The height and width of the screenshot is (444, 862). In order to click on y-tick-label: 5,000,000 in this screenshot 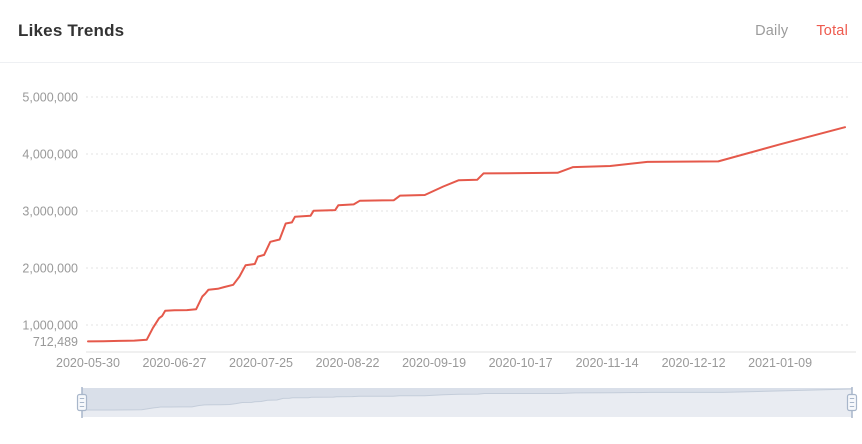, I will do `click(50, 98)`.